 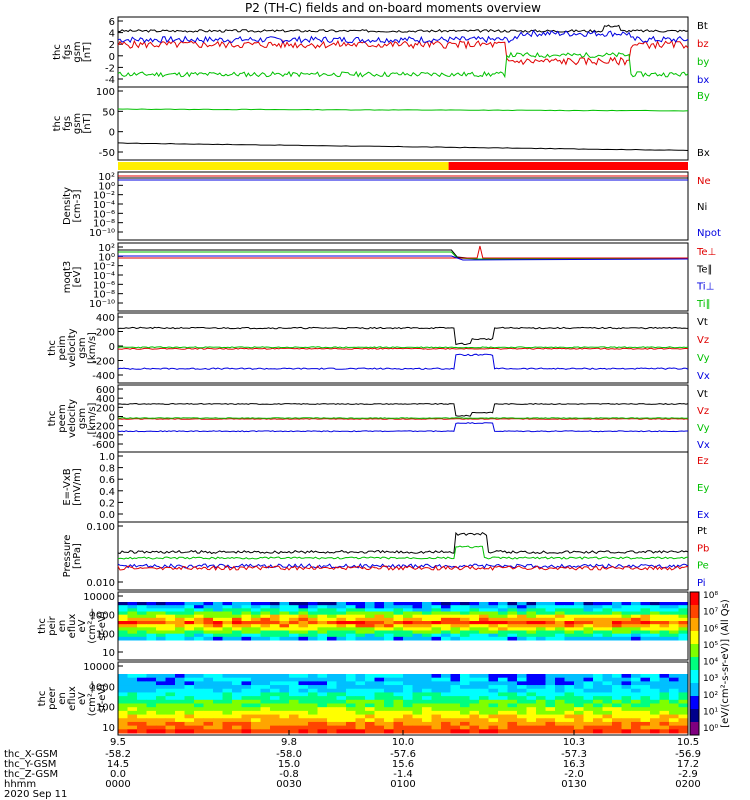 What do you see at coordinates (30, 764) in the screenshot?
I see `xaxis-row-label-1: thc_Y-GSM` at bounding box center [30, 764].